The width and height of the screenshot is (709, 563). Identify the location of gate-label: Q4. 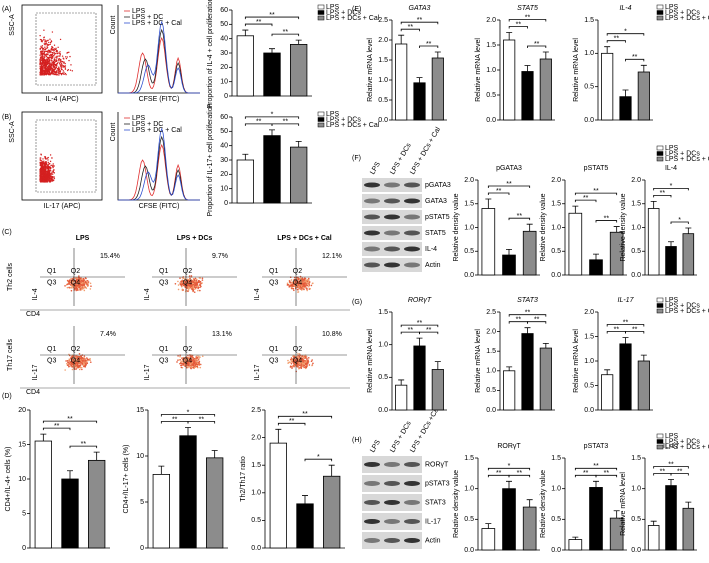
(297, 361).